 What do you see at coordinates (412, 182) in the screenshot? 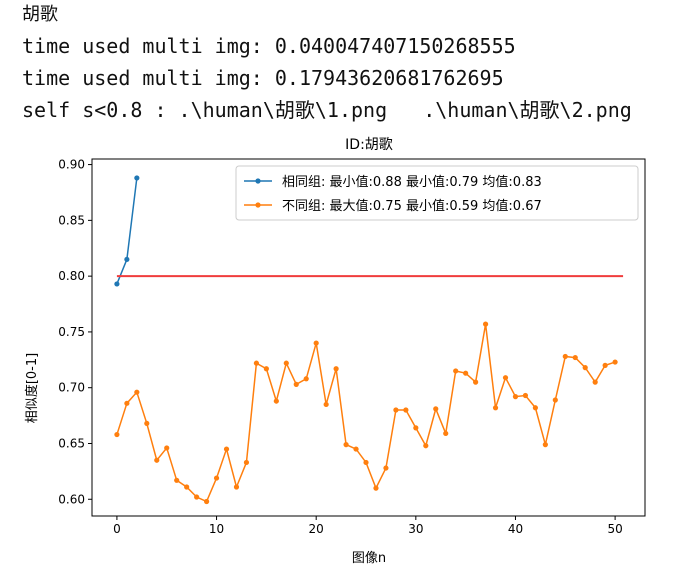
I see `legend-label: 相同组: 最小值:0.88 最小值:0.79 均值:0.83` at bounding box center [412, 182].